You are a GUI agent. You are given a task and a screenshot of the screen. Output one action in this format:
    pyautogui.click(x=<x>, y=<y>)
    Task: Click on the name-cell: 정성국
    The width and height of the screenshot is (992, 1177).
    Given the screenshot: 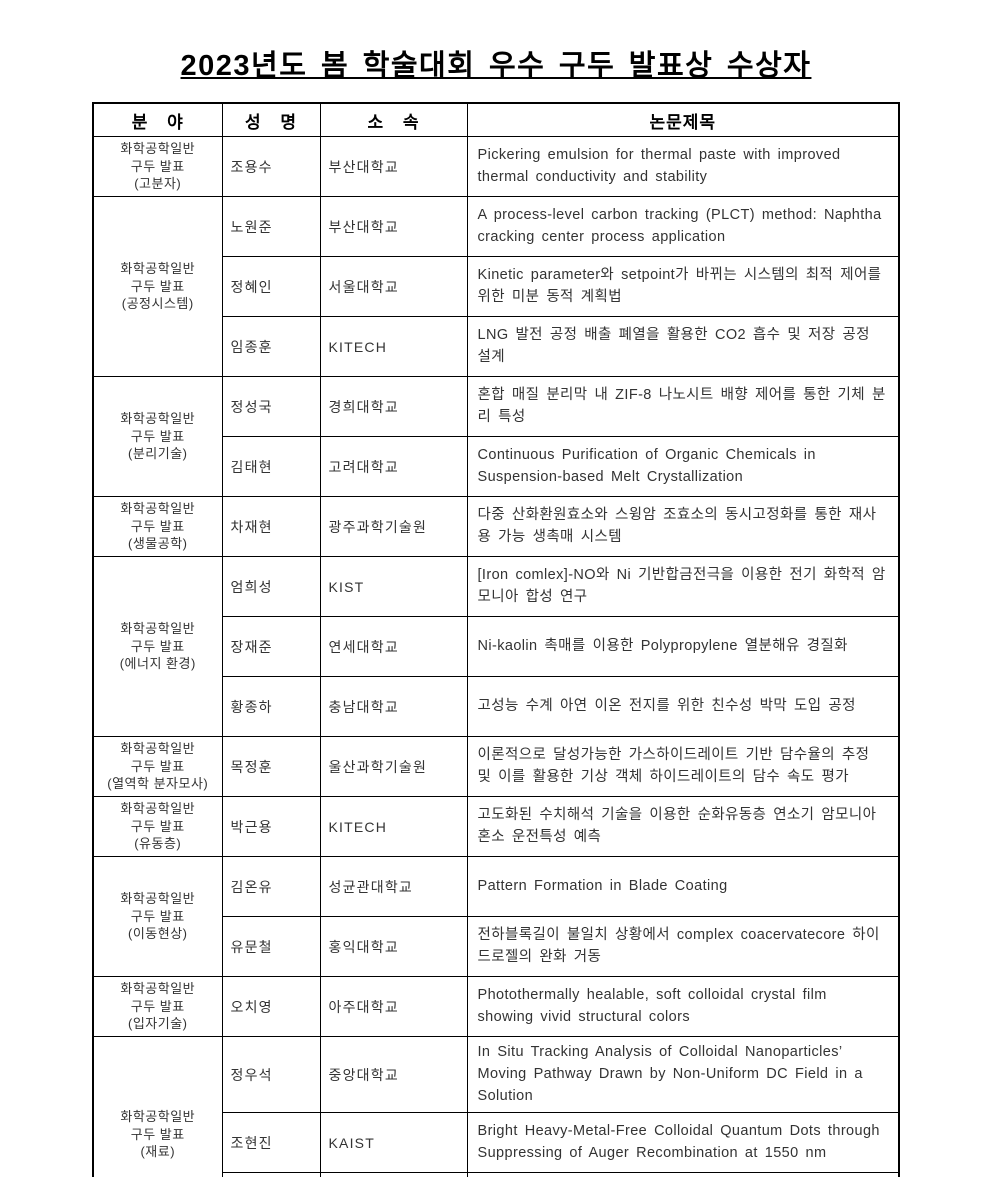 What is the action you would take?
    pyautogui.click(x=271, y=406)
    